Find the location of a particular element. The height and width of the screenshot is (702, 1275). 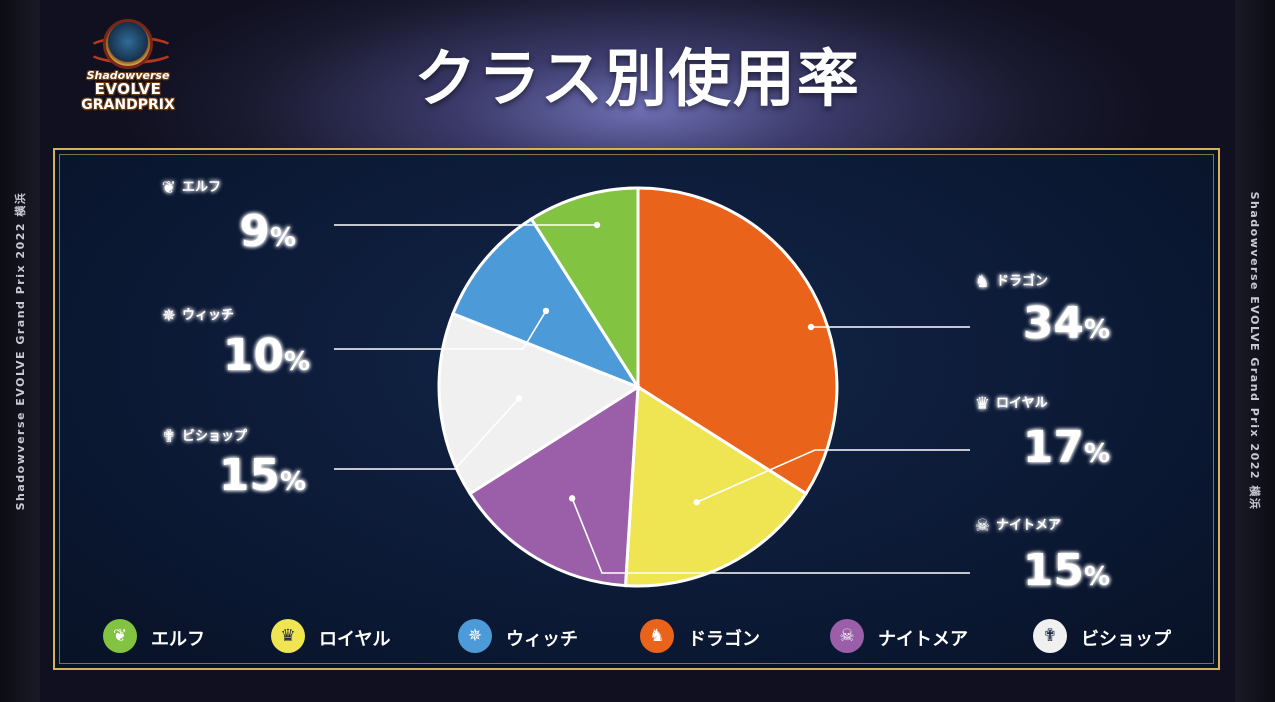

logo-badge-icon is located at coordinates (128, 44).